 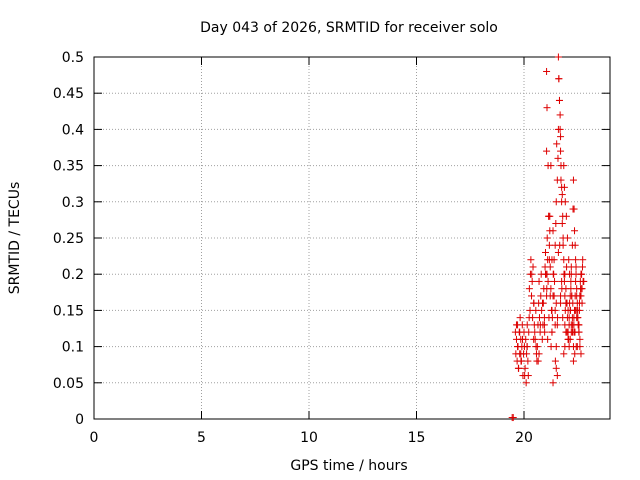 What do you see at coordinates (68, 94) in the screenshot?
I see `y-tick-label: 0.45` at bounding box center [68, 94].